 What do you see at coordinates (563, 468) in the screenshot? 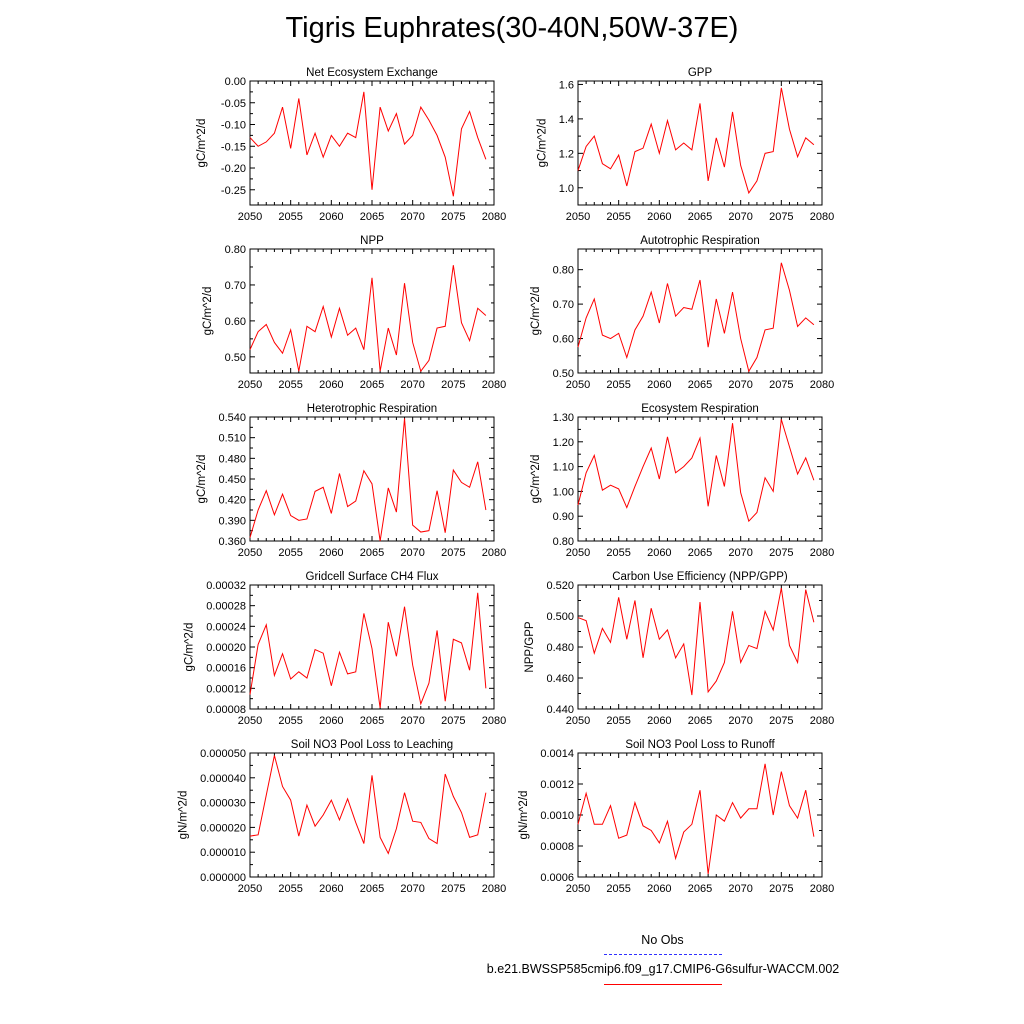
I see `y-tick-label: 1.10` at bounding box center [563, 468].